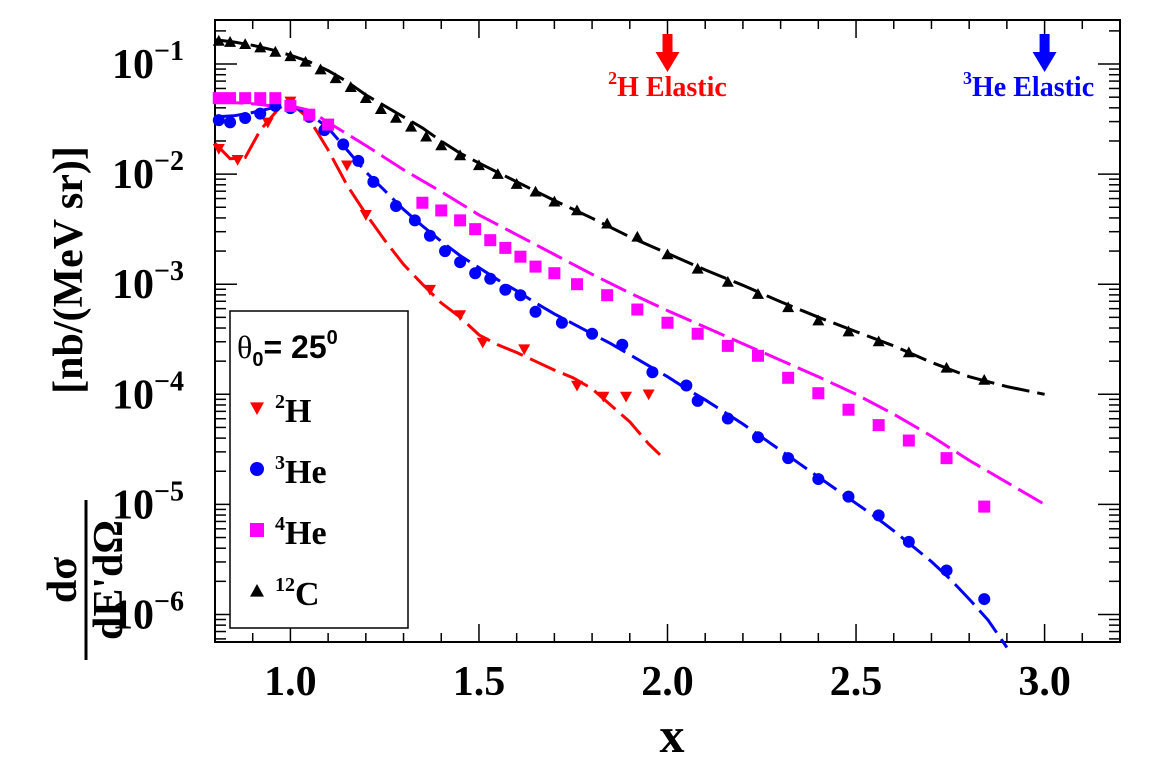 The width and height of the screenshot is (1151, 758). Describe the element at coordinates (86, 403) in the screenshot. I see `y-axis-label: [nb/(MeV sr)] dσ dE'dΩ` at that location.